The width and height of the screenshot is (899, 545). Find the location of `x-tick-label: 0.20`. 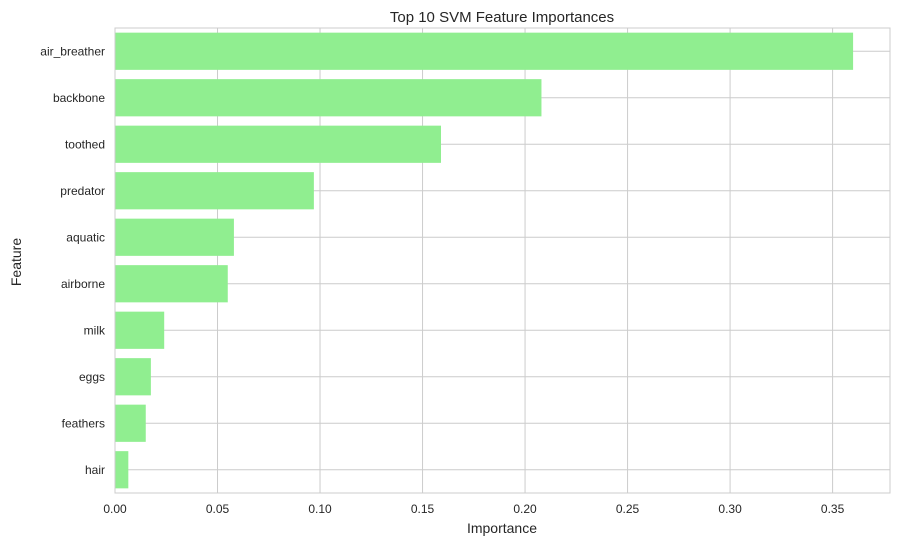

x-tick-label: 0.20 is located at coordinates (525, 509).